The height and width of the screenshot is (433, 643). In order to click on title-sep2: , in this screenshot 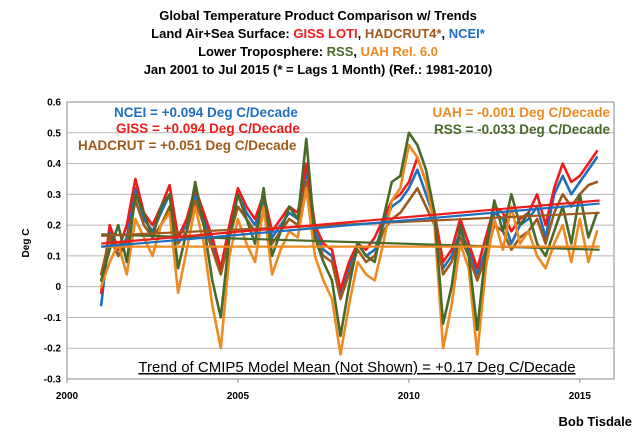, I will do `click(444, 33)`.